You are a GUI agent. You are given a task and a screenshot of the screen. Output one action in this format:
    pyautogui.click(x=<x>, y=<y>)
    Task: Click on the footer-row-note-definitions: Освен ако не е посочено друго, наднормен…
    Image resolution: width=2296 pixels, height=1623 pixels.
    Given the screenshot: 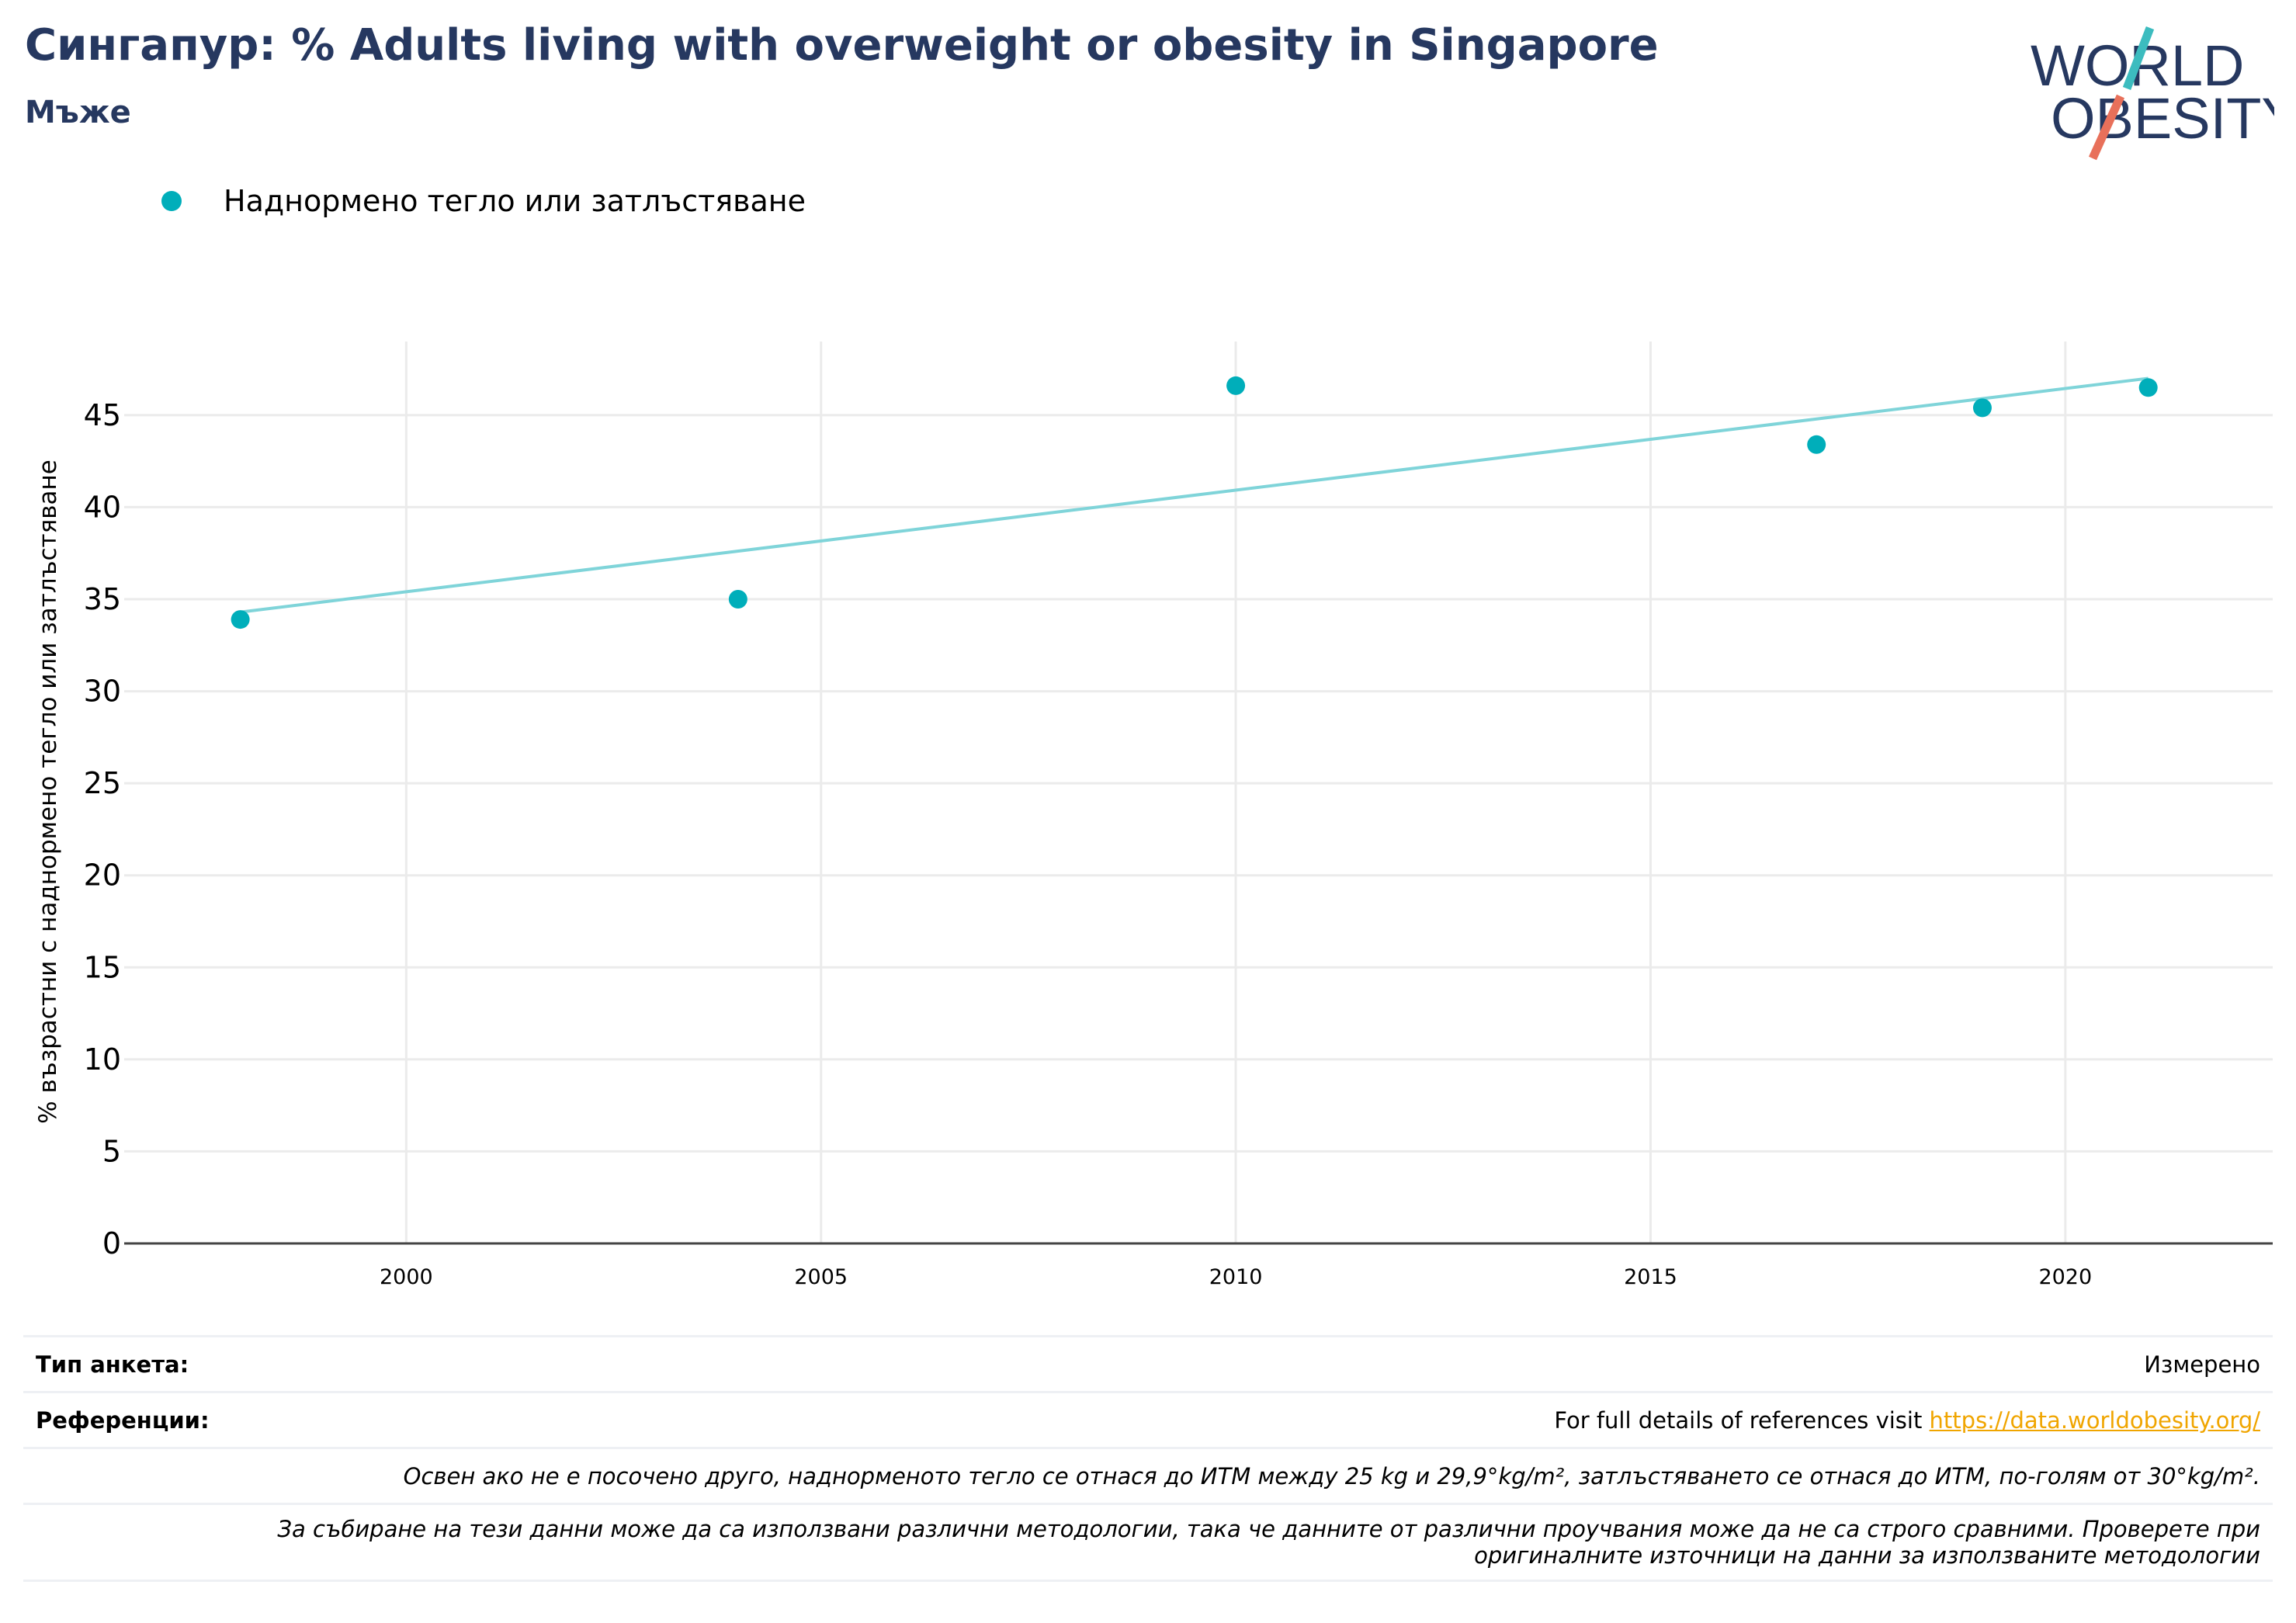 What is the action you would take?
    pyautogui.click(x=1148, y=1475)
    